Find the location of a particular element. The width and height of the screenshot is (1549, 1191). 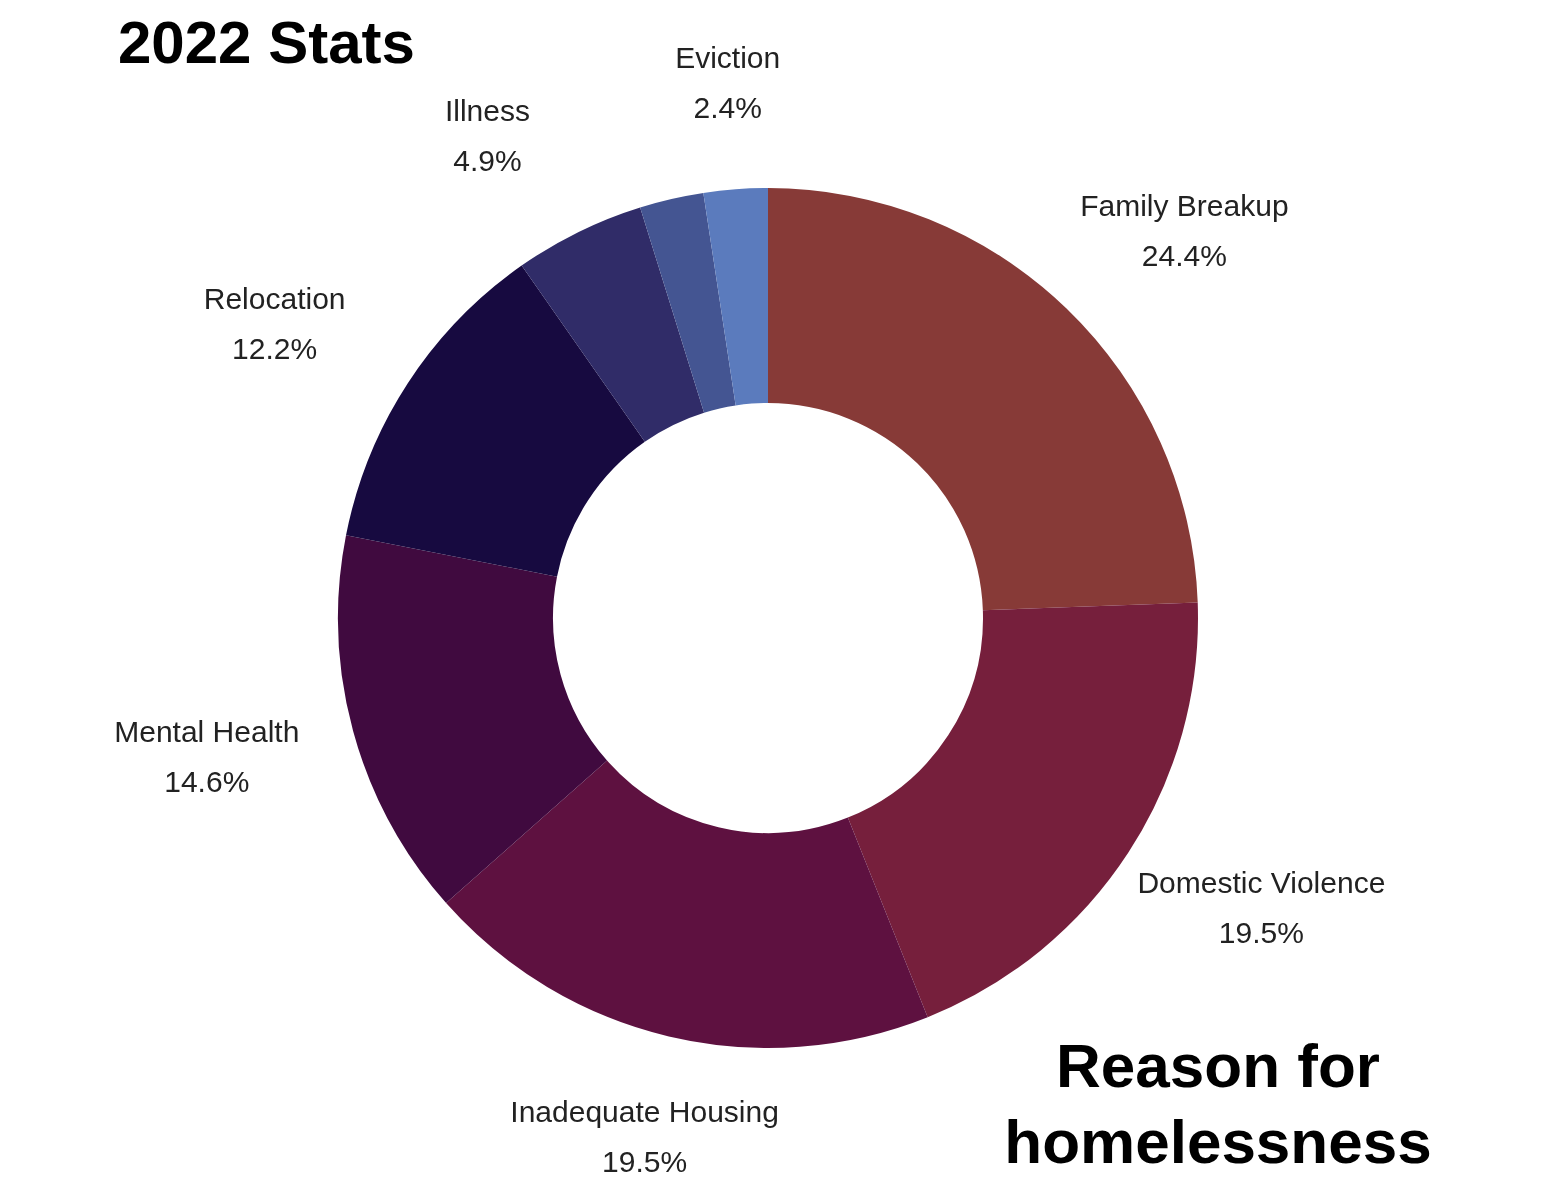

data-label: 2.4% is located at coordinates (727, 107).